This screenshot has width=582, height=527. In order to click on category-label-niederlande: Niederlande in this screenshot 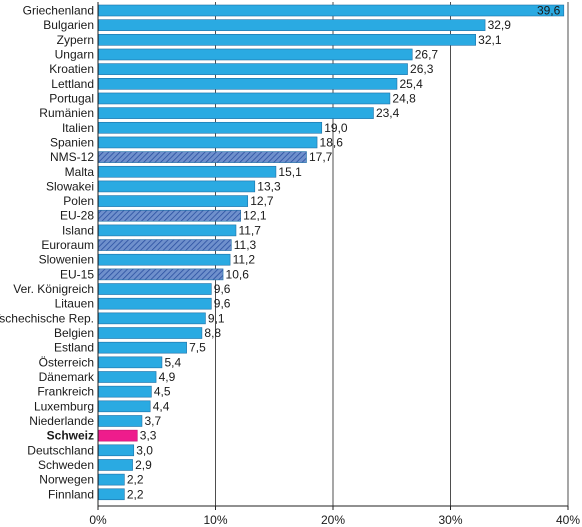, I will do `click(61, 421)`.